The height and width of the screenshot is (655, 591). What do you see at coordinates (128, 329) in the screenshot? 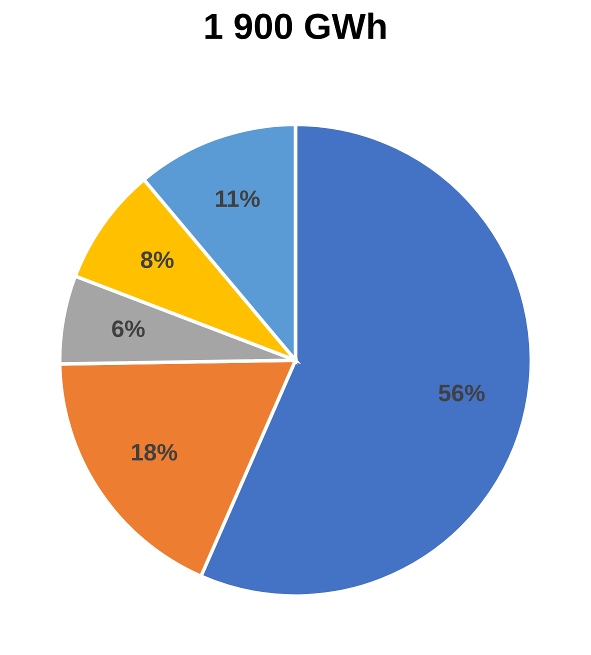
I see `data-label: 6%` at bounding box center [128, 329].